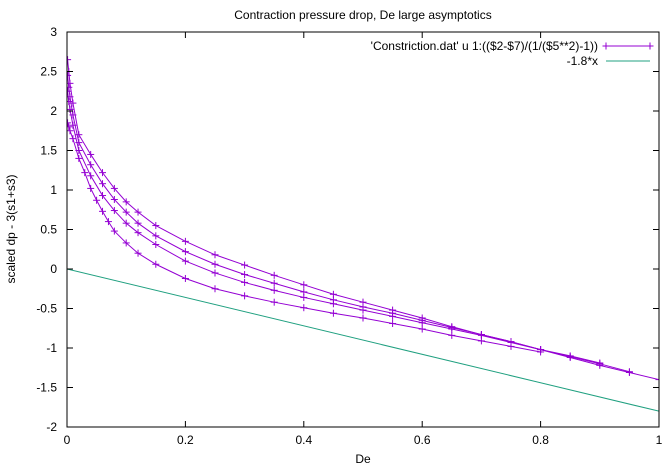  I want to click on y-tick-label: -1, so click(51, 348).